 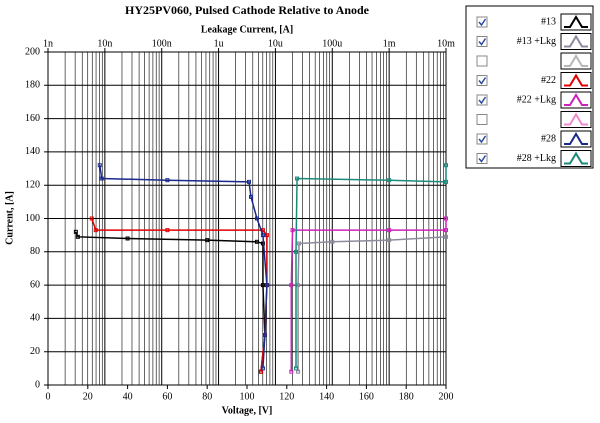 What do you see at coordinates (32, 85) in the screenshot?
I see `y-tick-label: 180` at bounding box center [32, 85].